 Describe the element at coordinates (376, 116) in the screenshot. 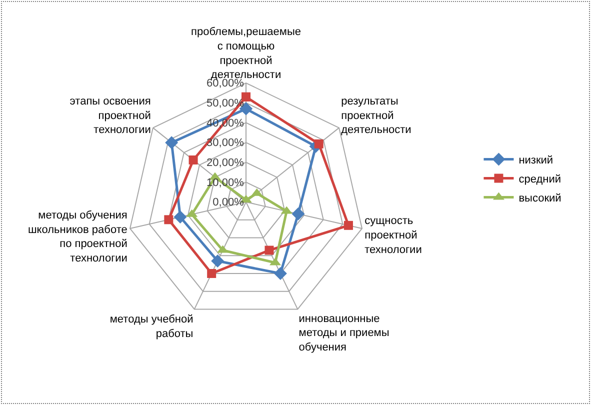

I see `spoke-label: результаты проектной деятельности` at that location.